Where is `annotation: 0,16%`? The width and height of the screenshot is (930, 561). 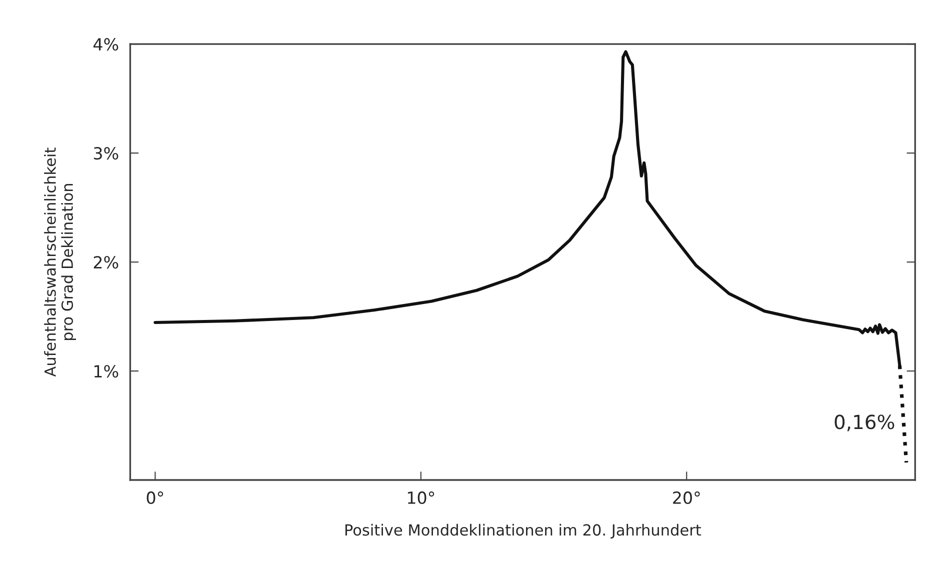
annotation: 0,16% is located at coordinates (864, 423).